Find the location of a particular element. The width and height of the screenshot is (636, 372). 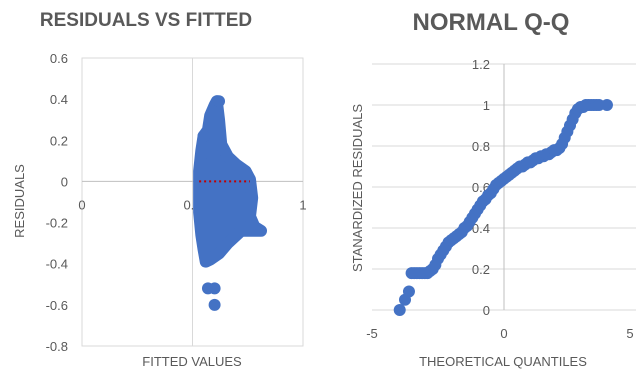

right-x-tick-labels: -5 0 5 is located at coordinates (499, 333).